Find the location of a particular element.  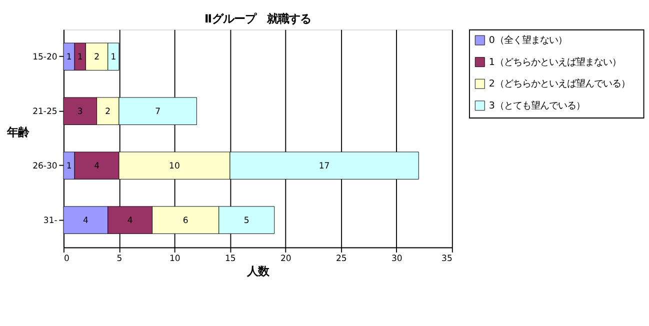

data-label: 3 is located at coordinates (80, 111).